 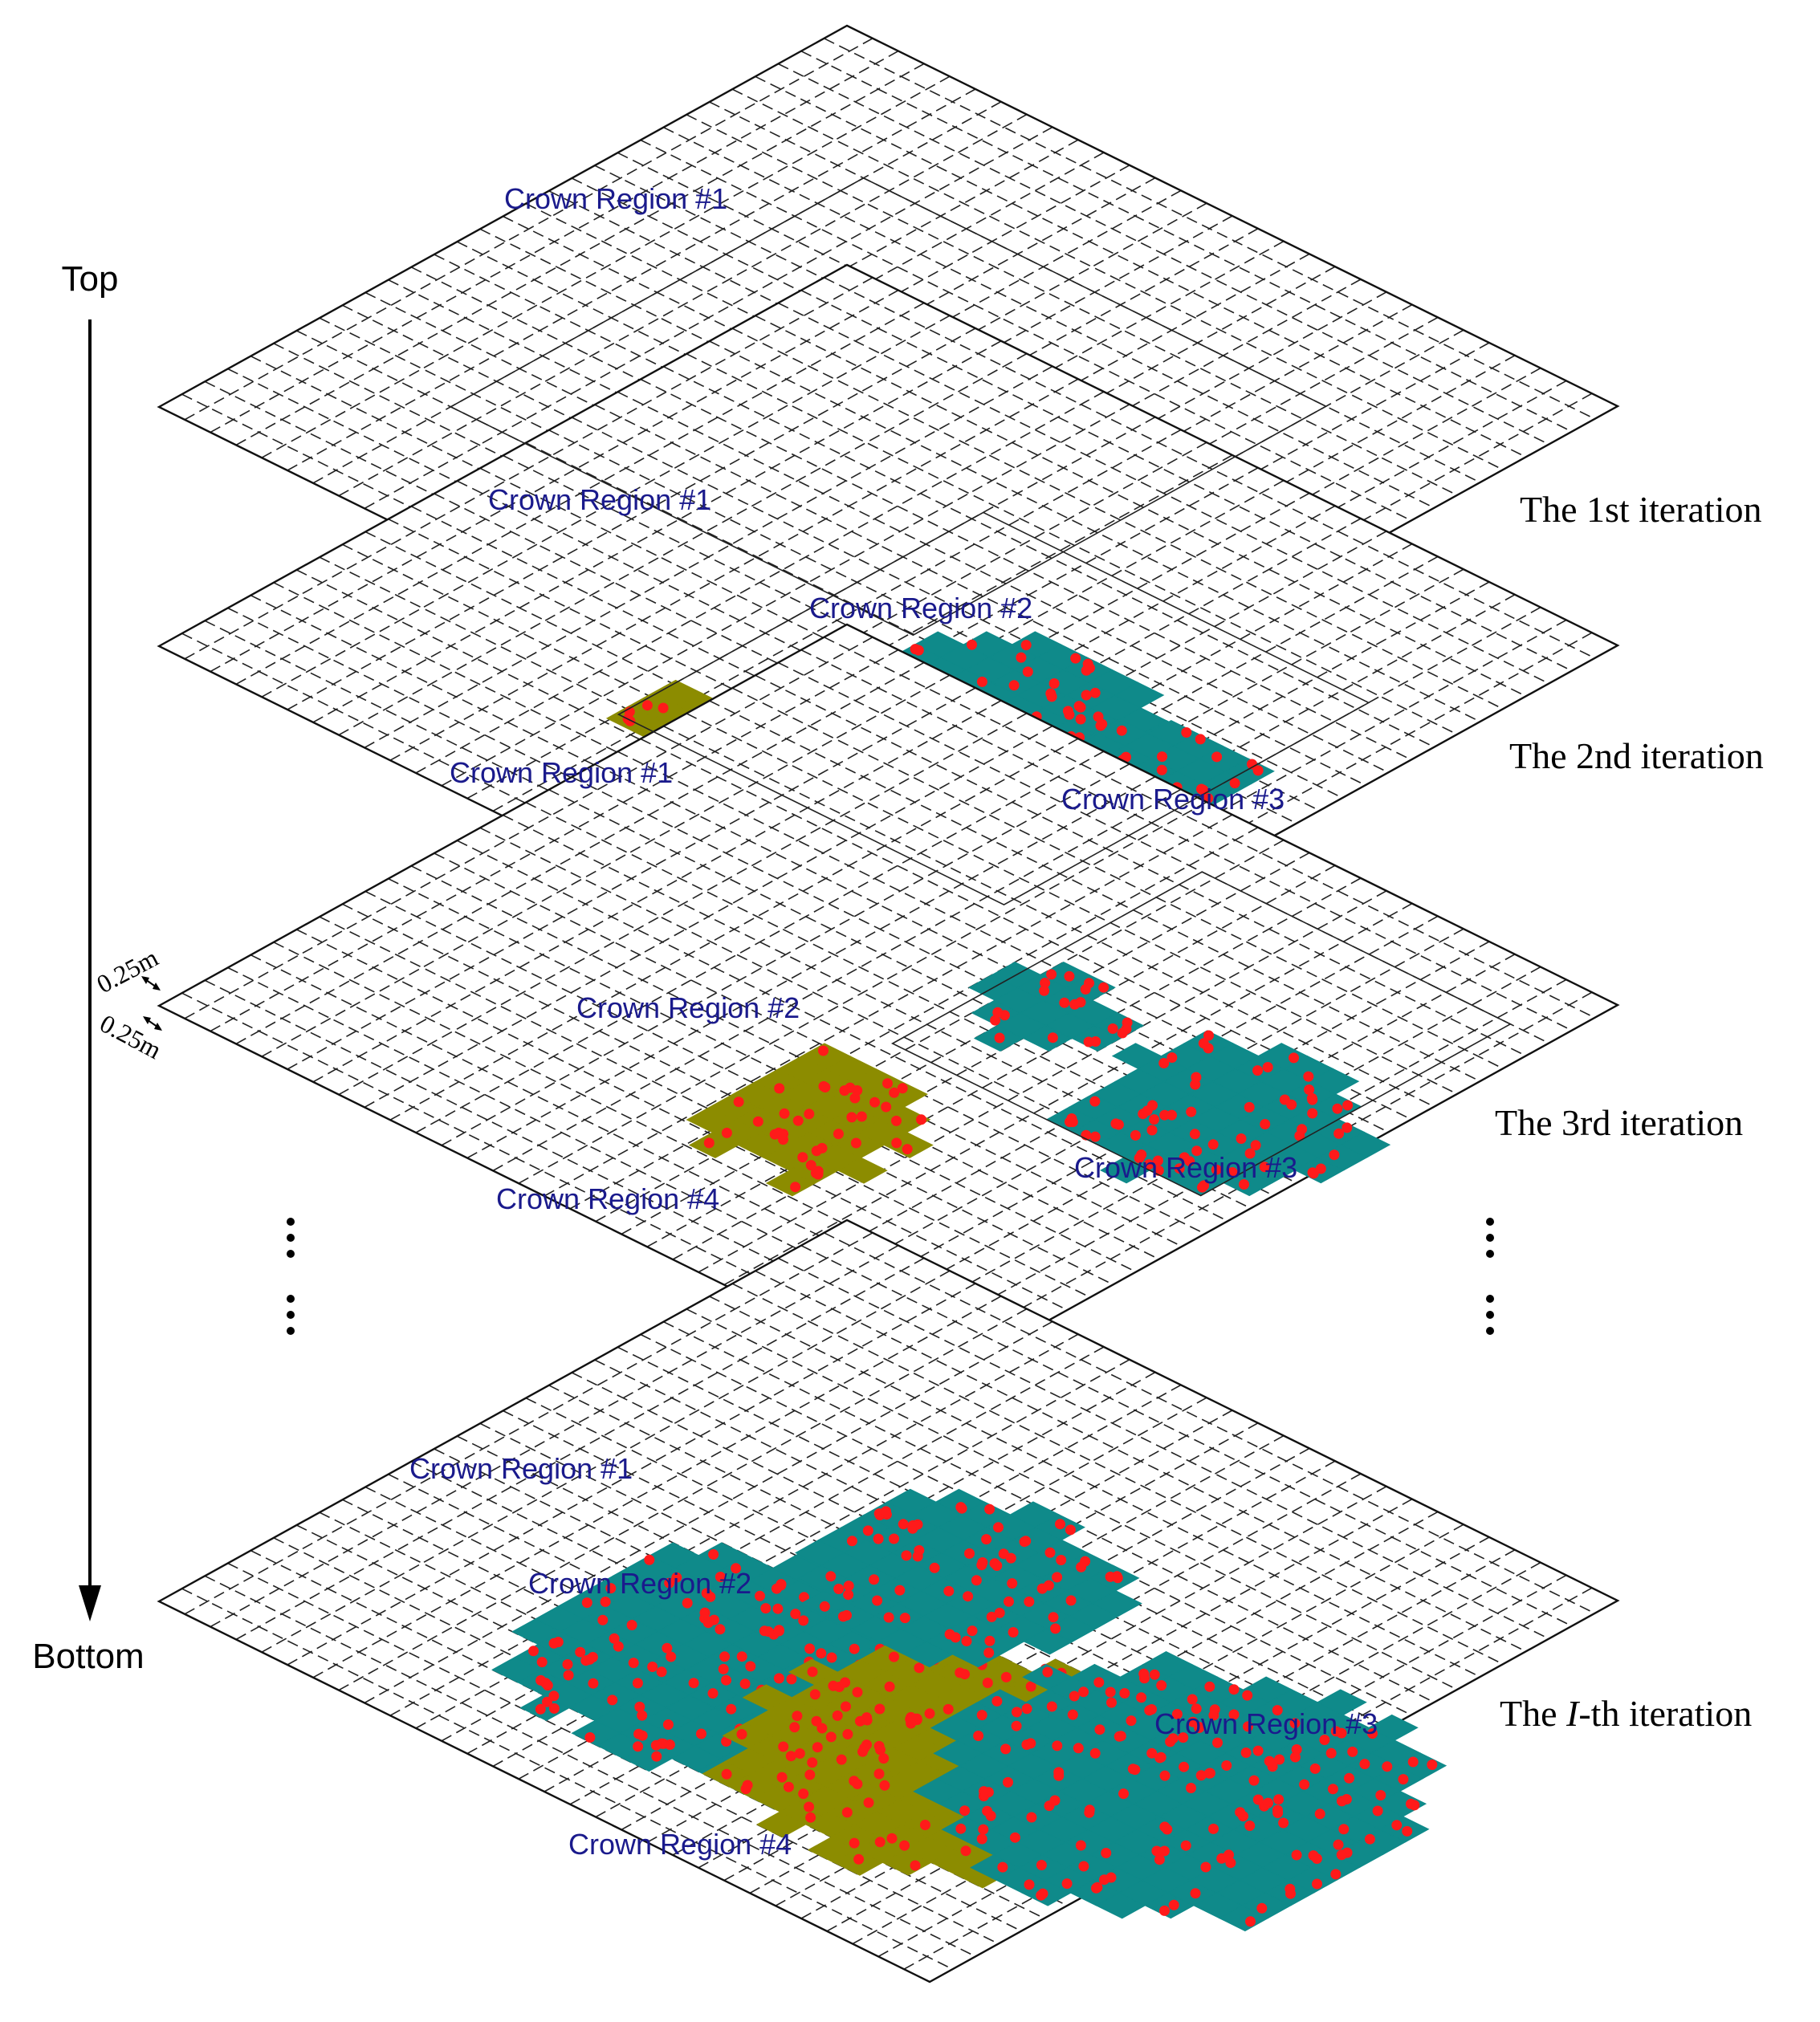 What do you see at coordinates (1619, 1122) in the screenshot?
I see `iteration-label-3: The 3rd iteration` at bounding box center [1619, 1122].